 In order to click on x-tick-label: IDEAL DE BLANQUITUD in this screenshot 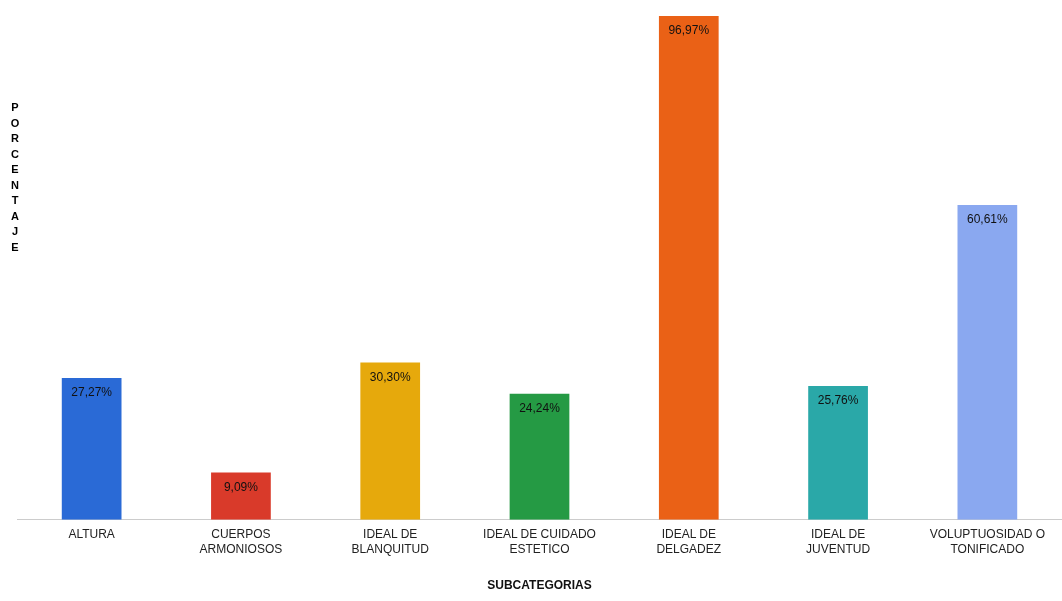, I will do `click(390, 541)`.